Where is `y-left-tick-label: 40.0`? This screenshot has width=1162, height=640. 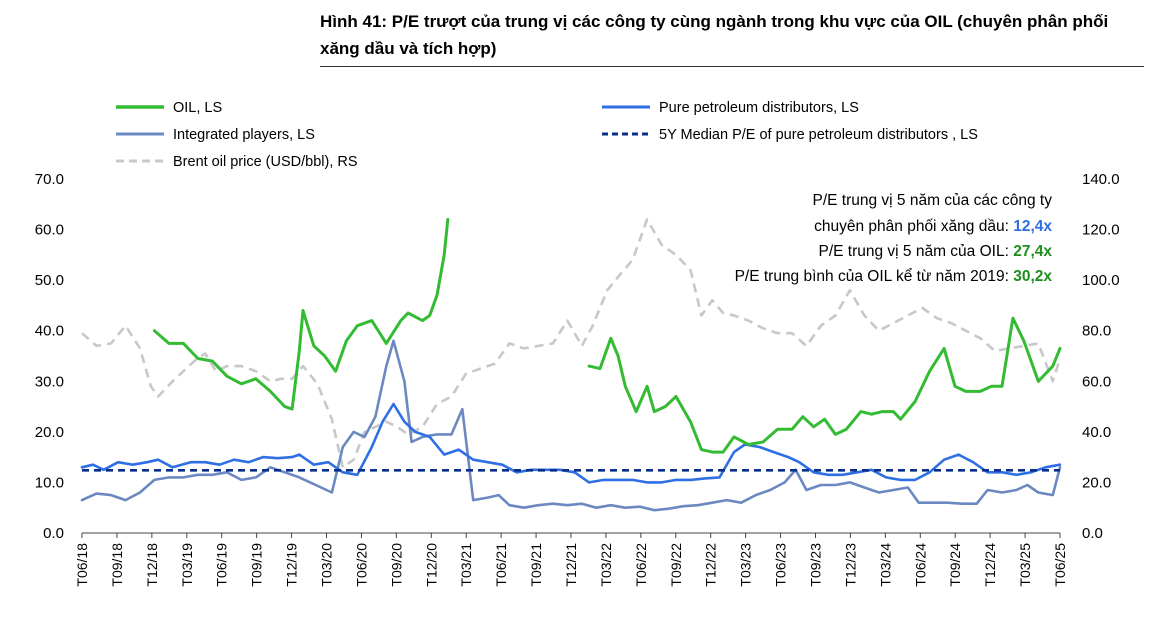
y-left-tick-label: 40.0 is located at coordinates (49, 331).